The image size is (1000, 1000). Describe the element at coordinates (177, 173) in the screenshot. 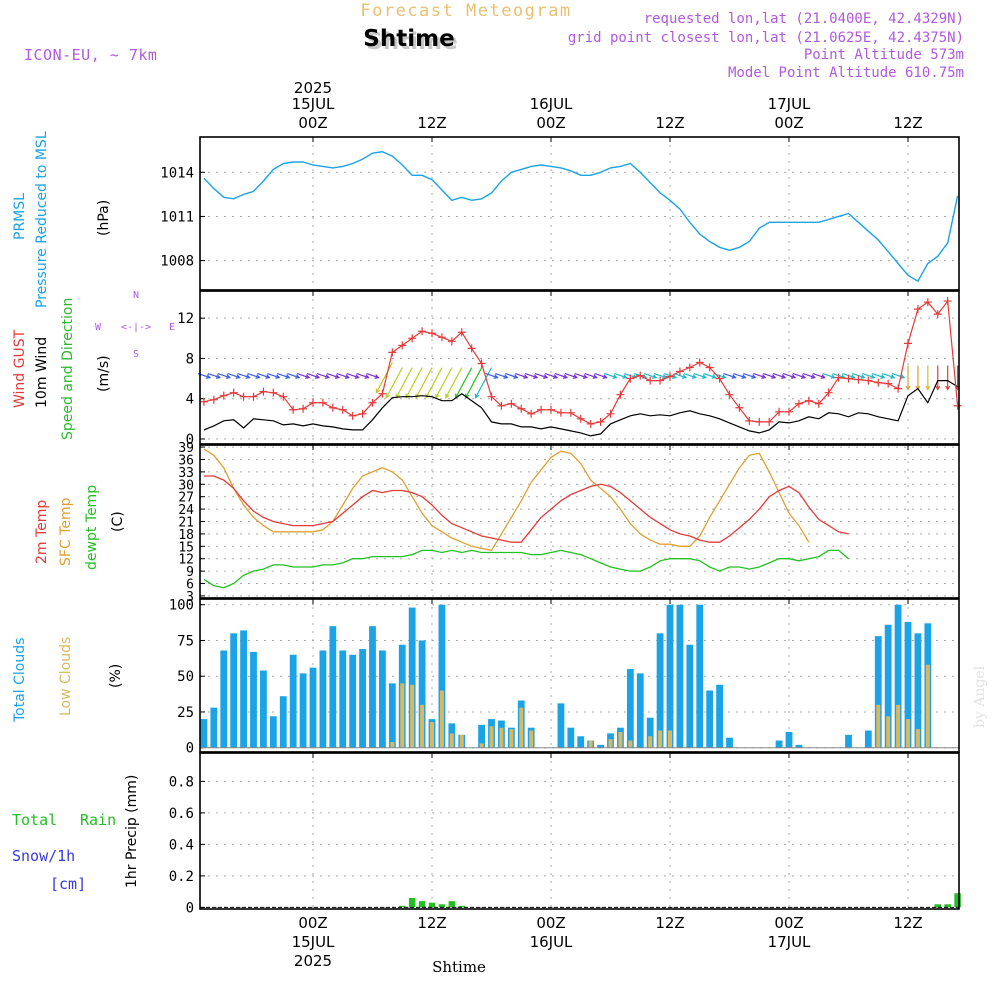

I see `pressure-ytick-label: 1014` at that location.